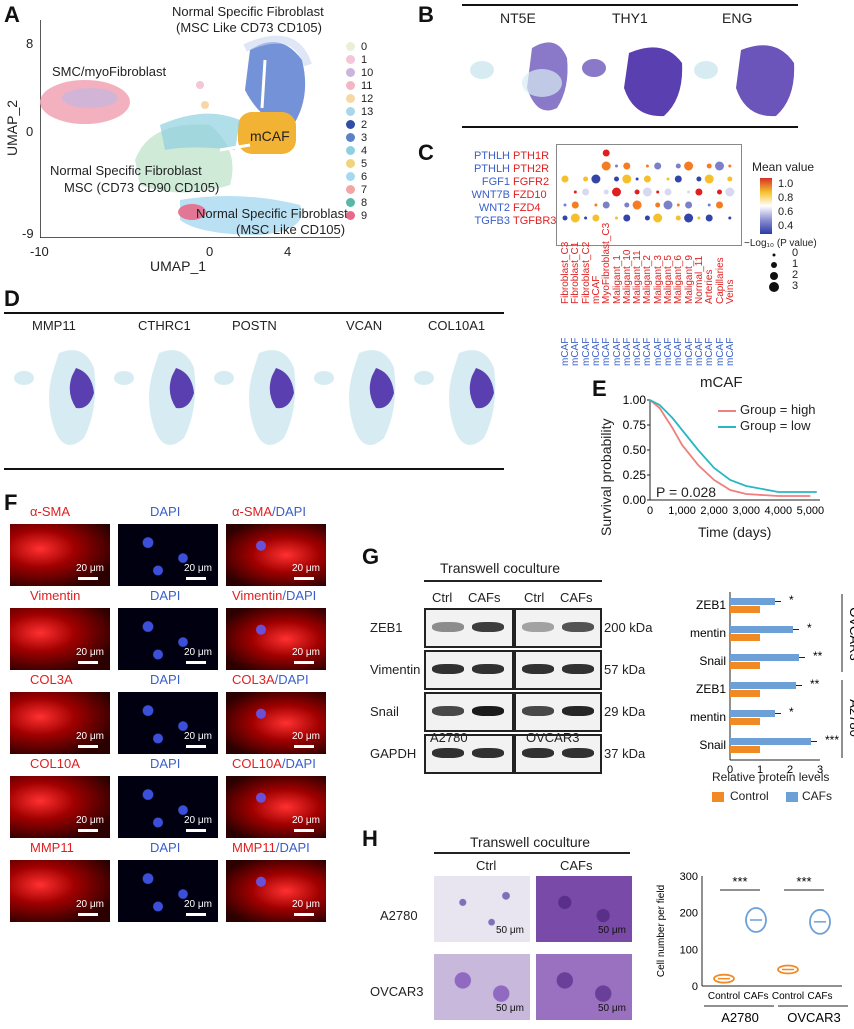 This screenshot has width=854, height=1029. What do you see at coordinates (366, 85) in the screenshot?
I see `legend-item-11: 11` at bounding box center [366, 85].